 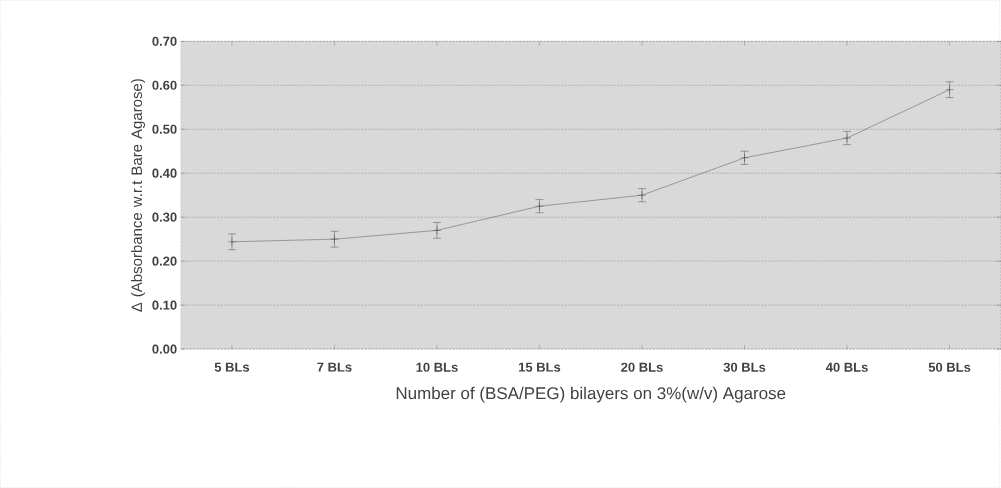 I want to click on y-tick-label: 0.40, so click(x=164, y=173).